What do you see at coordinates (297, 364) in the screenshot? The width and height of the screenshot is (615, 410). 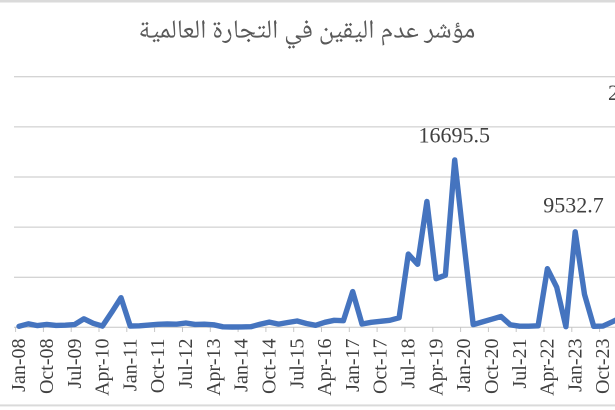 I see `svg-text: Jul-15` at bounding box center [297, 364].